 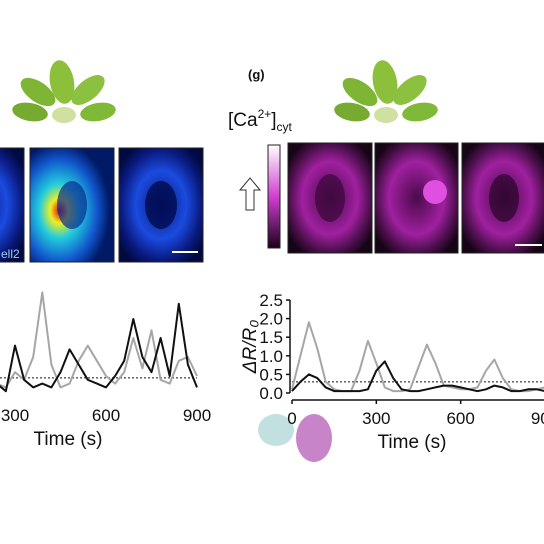 What do you see at coordinates (291, 418) in the screenshot?
I see `x-tick-label: 0` at bounding box center [291, 418].